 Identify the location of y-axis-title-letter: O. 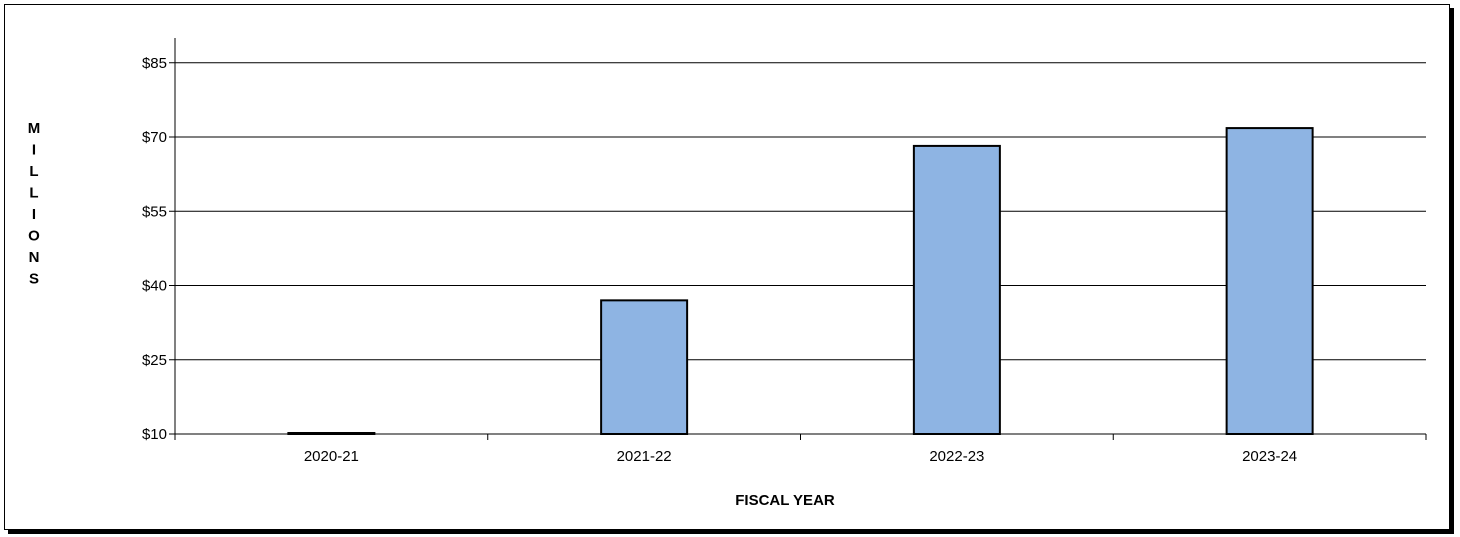
(34, 236).